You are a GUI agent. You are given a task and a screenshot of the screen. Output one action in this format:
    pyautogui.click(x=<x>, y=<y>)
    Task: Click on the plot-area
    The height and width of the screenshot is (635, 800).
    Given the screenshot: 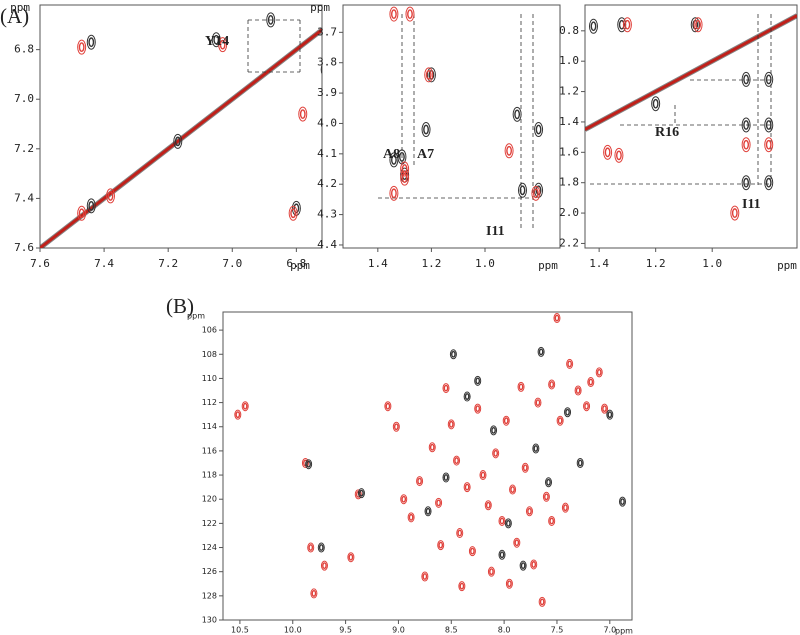 What is the action you would take?
    pyautogui.click(x=691, y=117)
    